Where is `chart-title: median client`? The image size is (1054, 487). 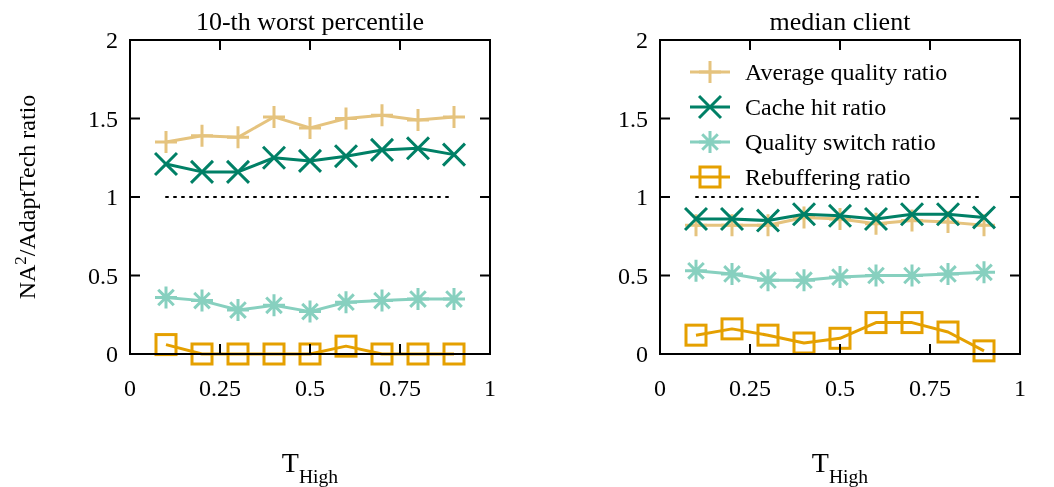
chart-title: median client is located at coordinates (840, 21).